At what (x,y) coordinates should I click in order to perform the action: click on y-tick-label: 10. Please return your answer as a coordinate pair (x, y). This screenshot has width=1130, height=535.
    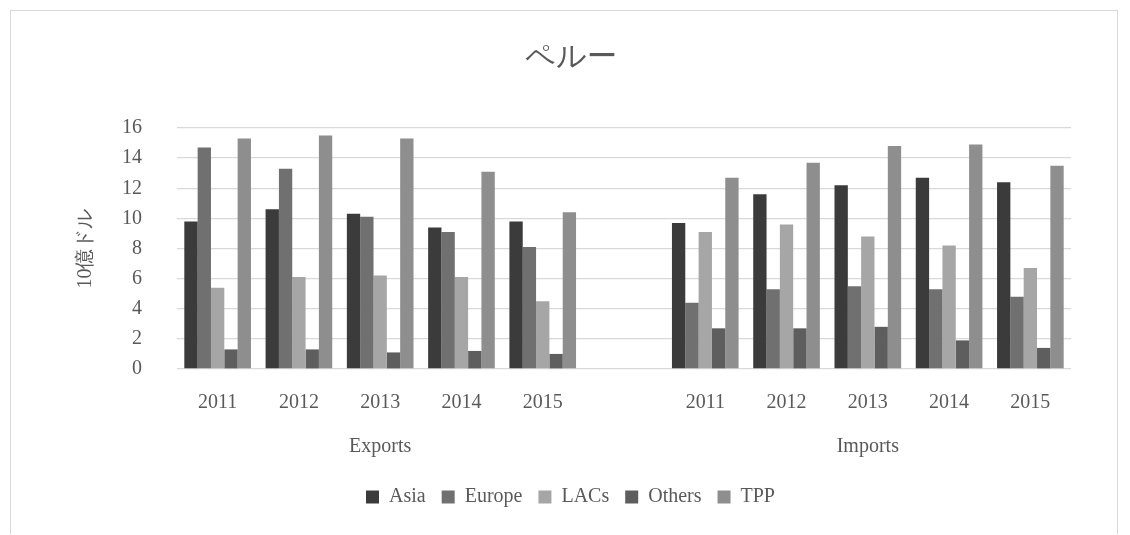
    Looking at the image, I should click on (132, 216).